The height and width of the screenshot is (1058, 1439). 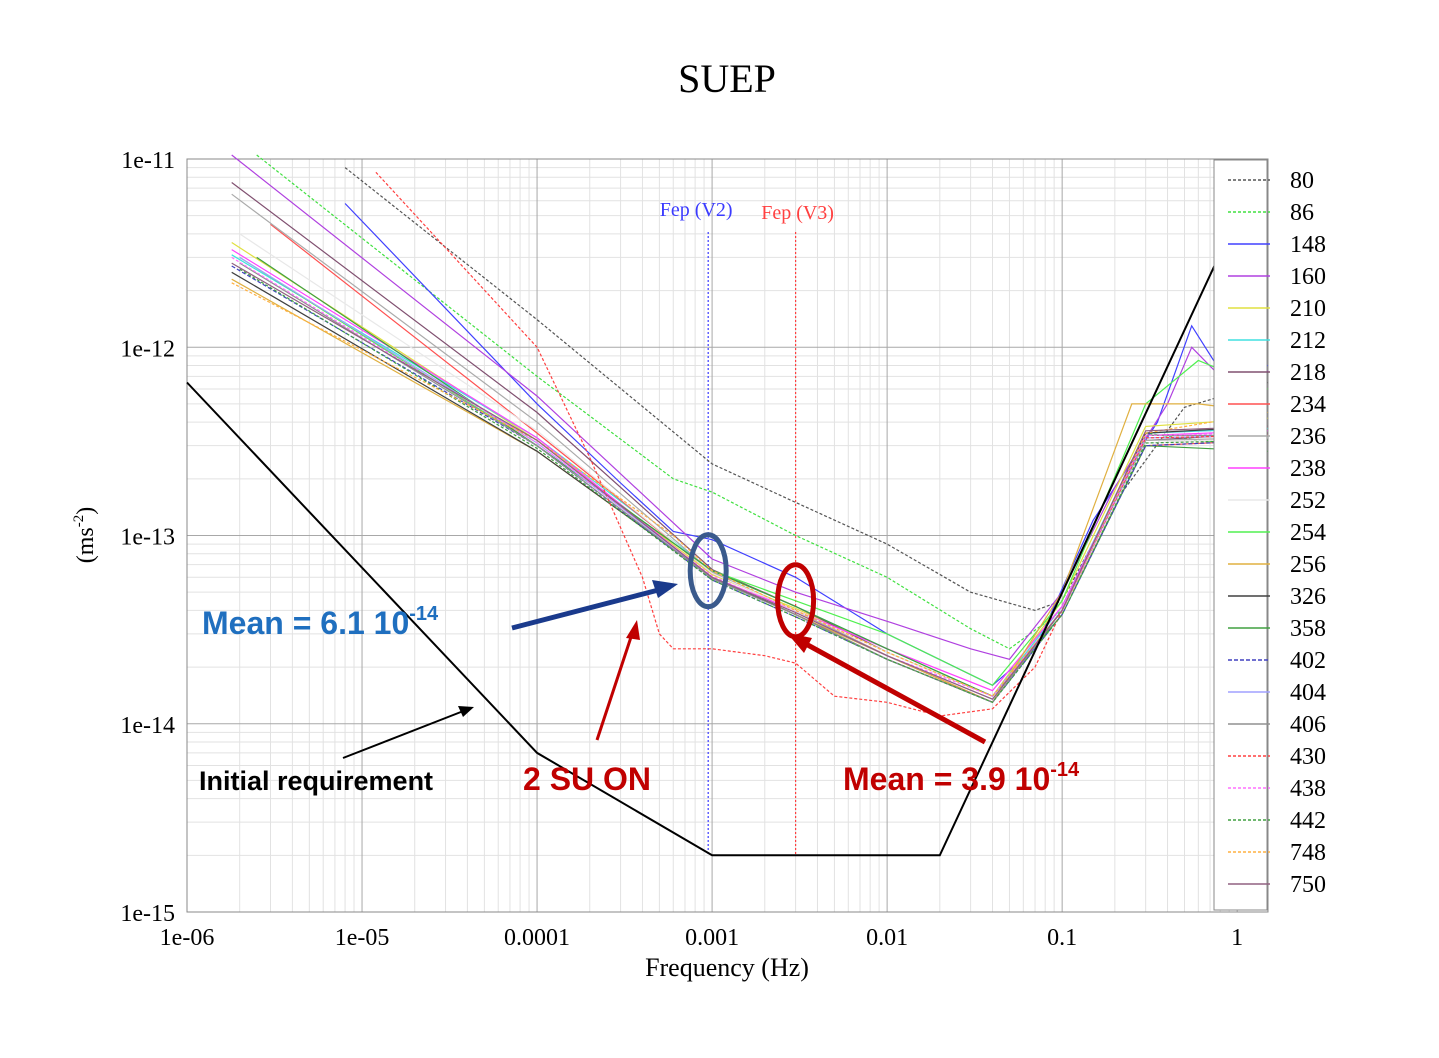 I want to click on x-tick-label: 0.01, so click(x=887, y=938).